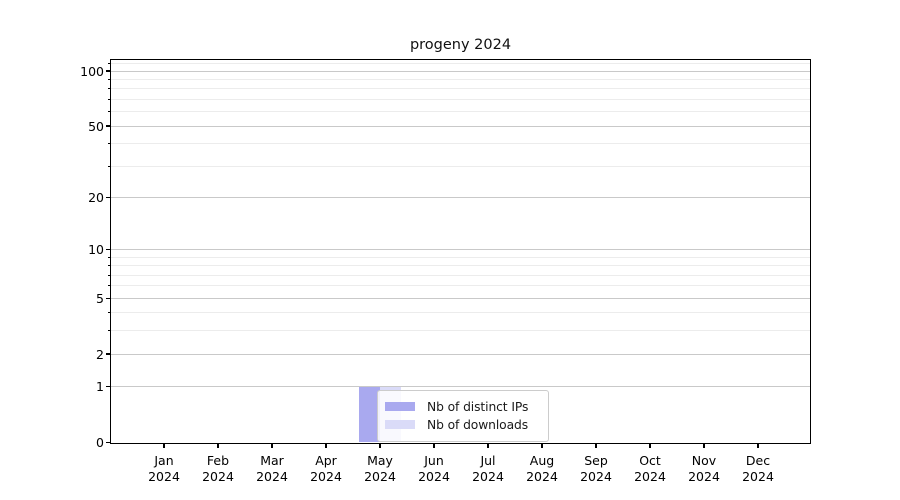 The height and width of the screenshot is (500, 900). I want to click on x-tick-label: Jun 2024, so click(434, 468).